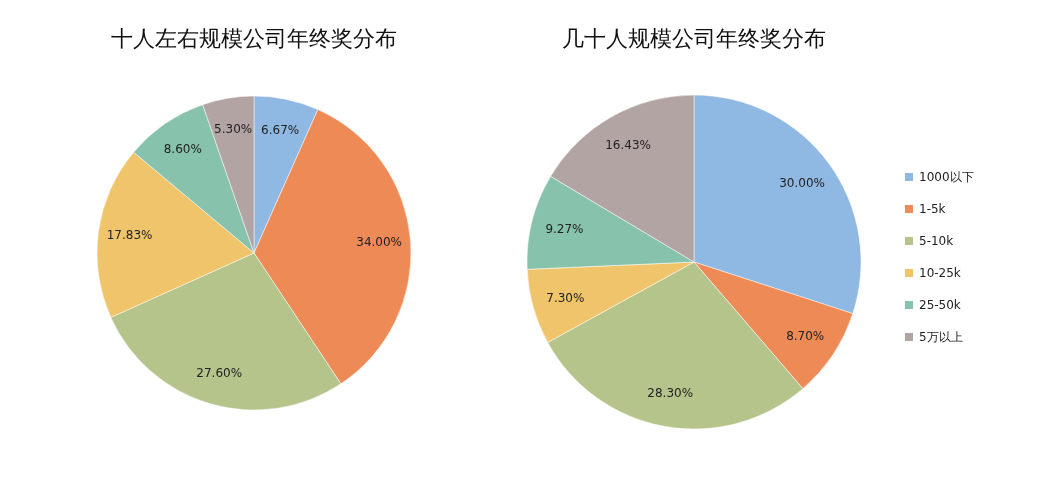  Describe the element at coordinates (694, 38) in the screenshot. I see `chart-title: 几十人规模公司年终奖分布` at that location.